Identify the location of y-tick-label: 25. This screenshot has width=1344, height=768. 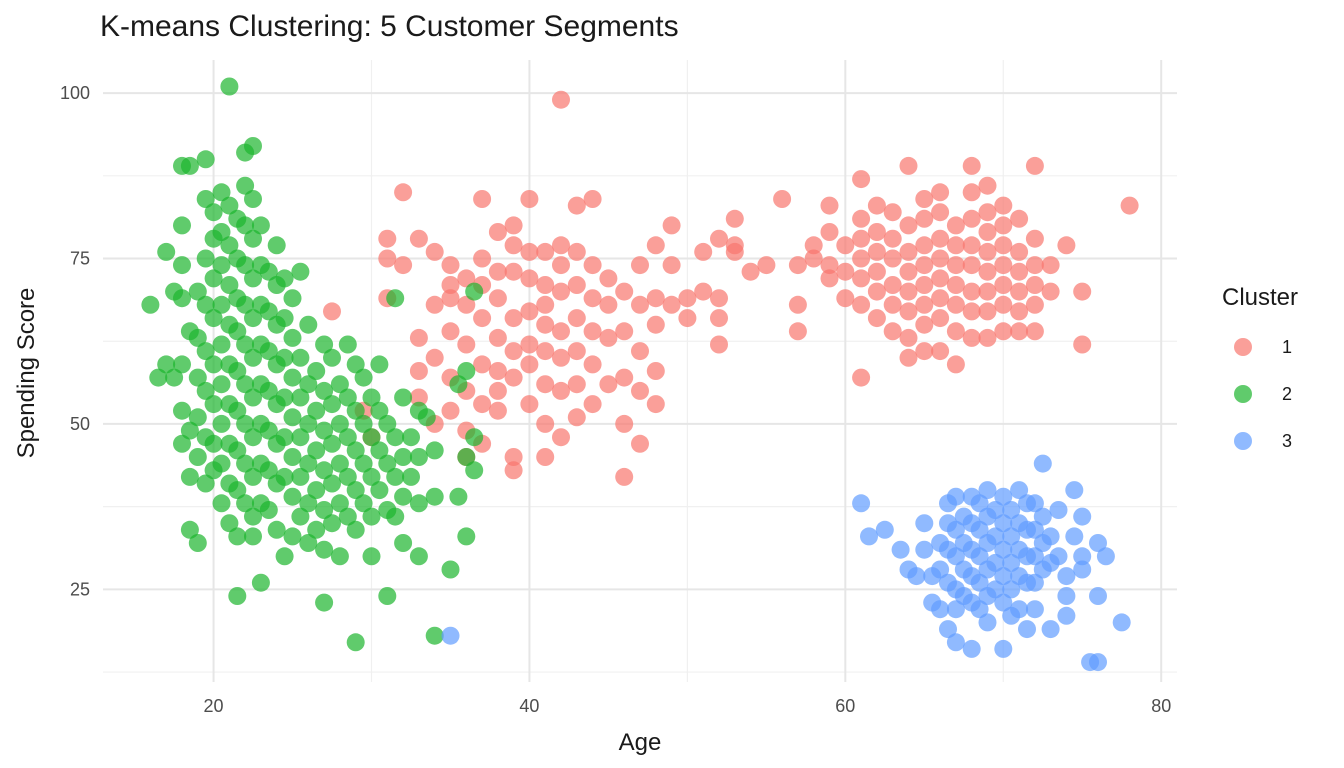
(80, 589).